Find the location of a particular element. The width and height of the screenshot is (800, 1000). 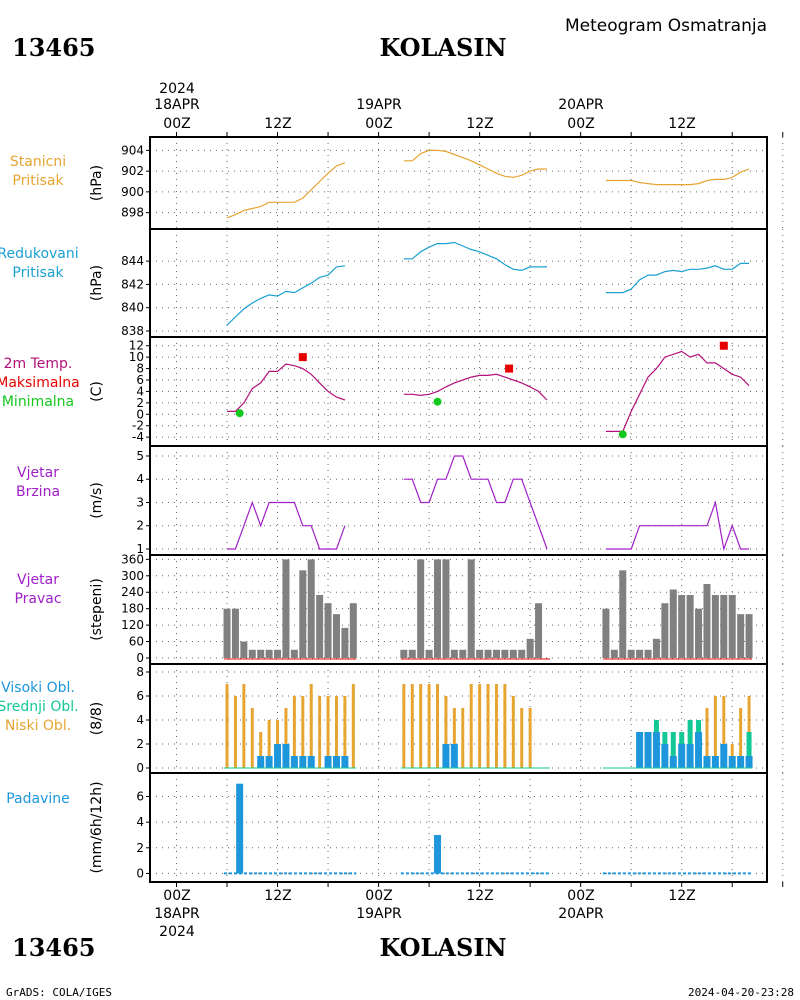

panel-padavine: 0 2 4 6 Padavine (mm/6h/12h) is located at coordinates (395, 827).